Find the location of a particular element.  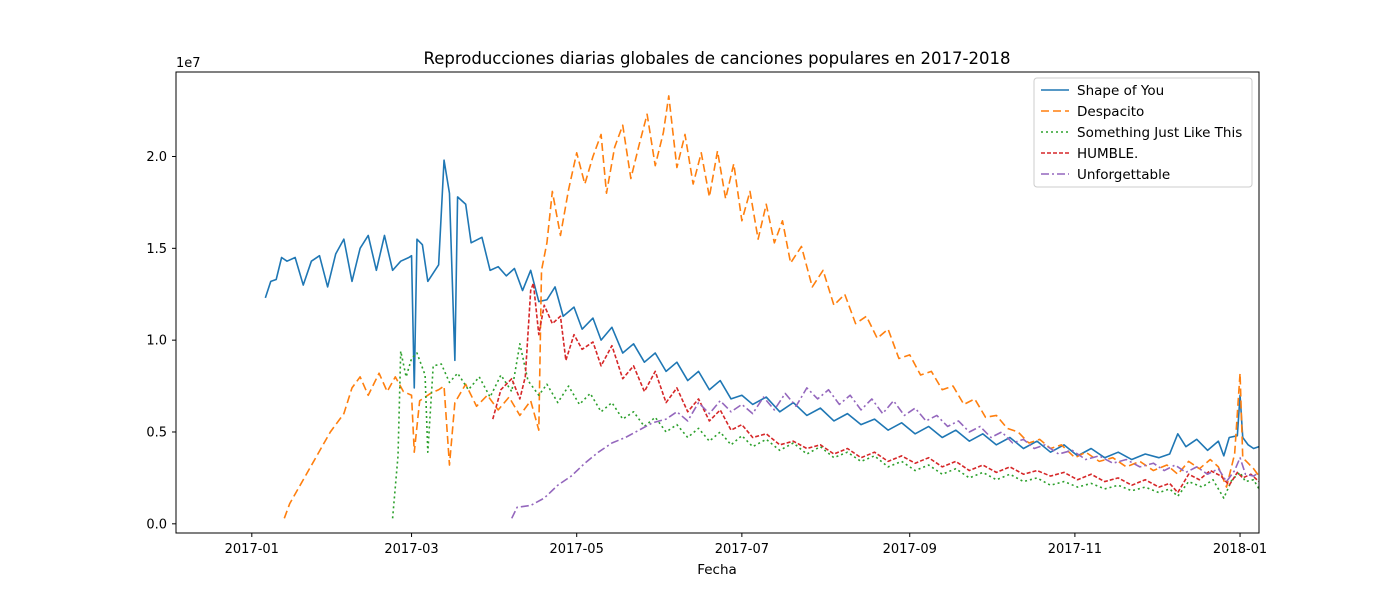

legend-label: Despacito is located at coordinates (1110, 112).